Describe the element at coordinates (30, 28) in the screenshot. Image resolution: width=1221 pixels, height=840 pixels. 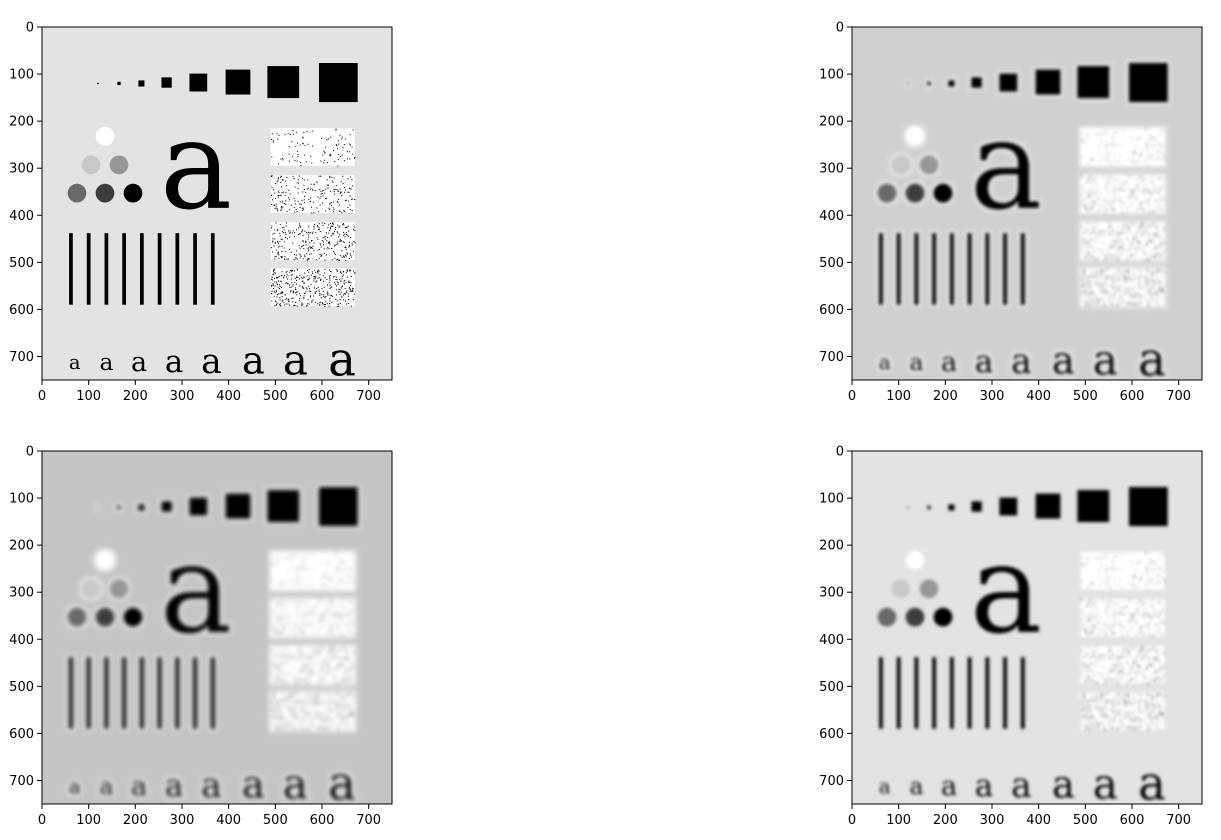
I see `y-tick-label: 0` at that location.